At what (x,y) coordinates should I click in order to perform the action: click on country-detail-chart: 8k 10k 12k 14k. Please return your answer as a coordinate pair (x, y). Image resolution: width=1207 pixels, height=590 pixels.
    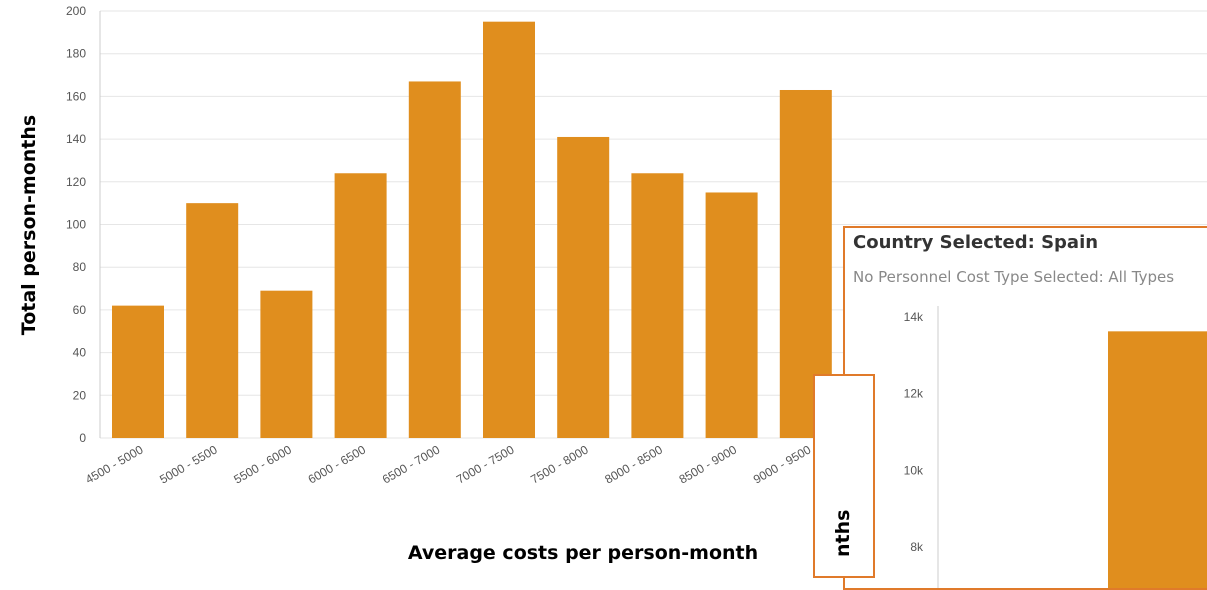
    Looking at the image, I should click on (1055, 447).